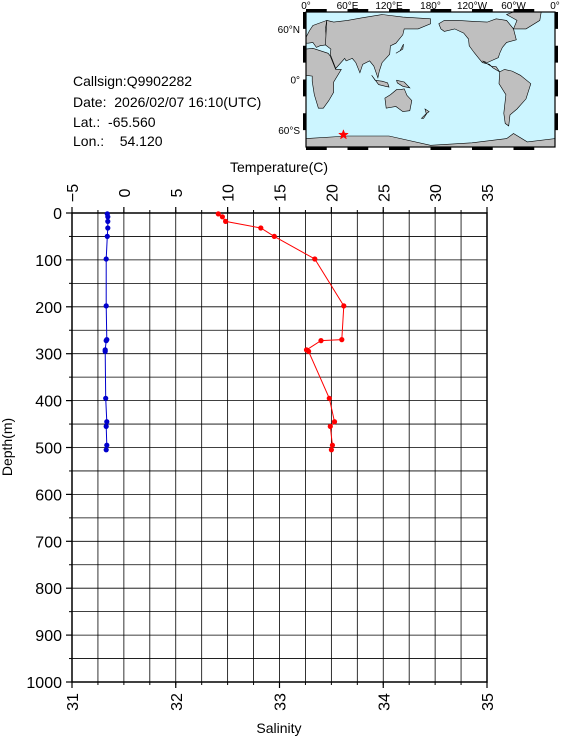 This screenshot has width=564, height=736. I want to click on lon-value: 54.120, so click(141, 141).